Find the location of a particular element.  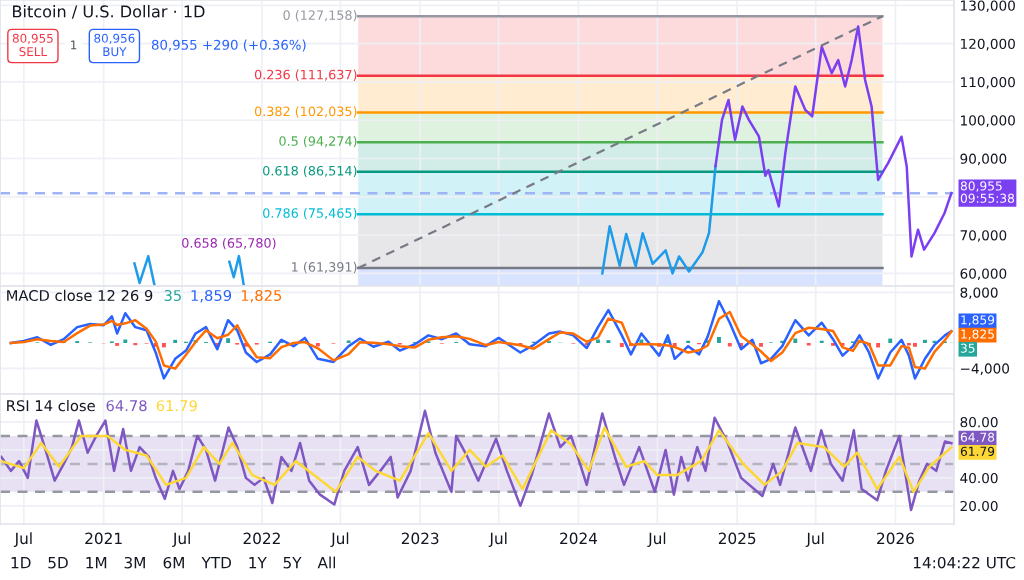

chart-title: Bitcoin / U.S. Dollar · 1D is located at coordinates (109, 12).